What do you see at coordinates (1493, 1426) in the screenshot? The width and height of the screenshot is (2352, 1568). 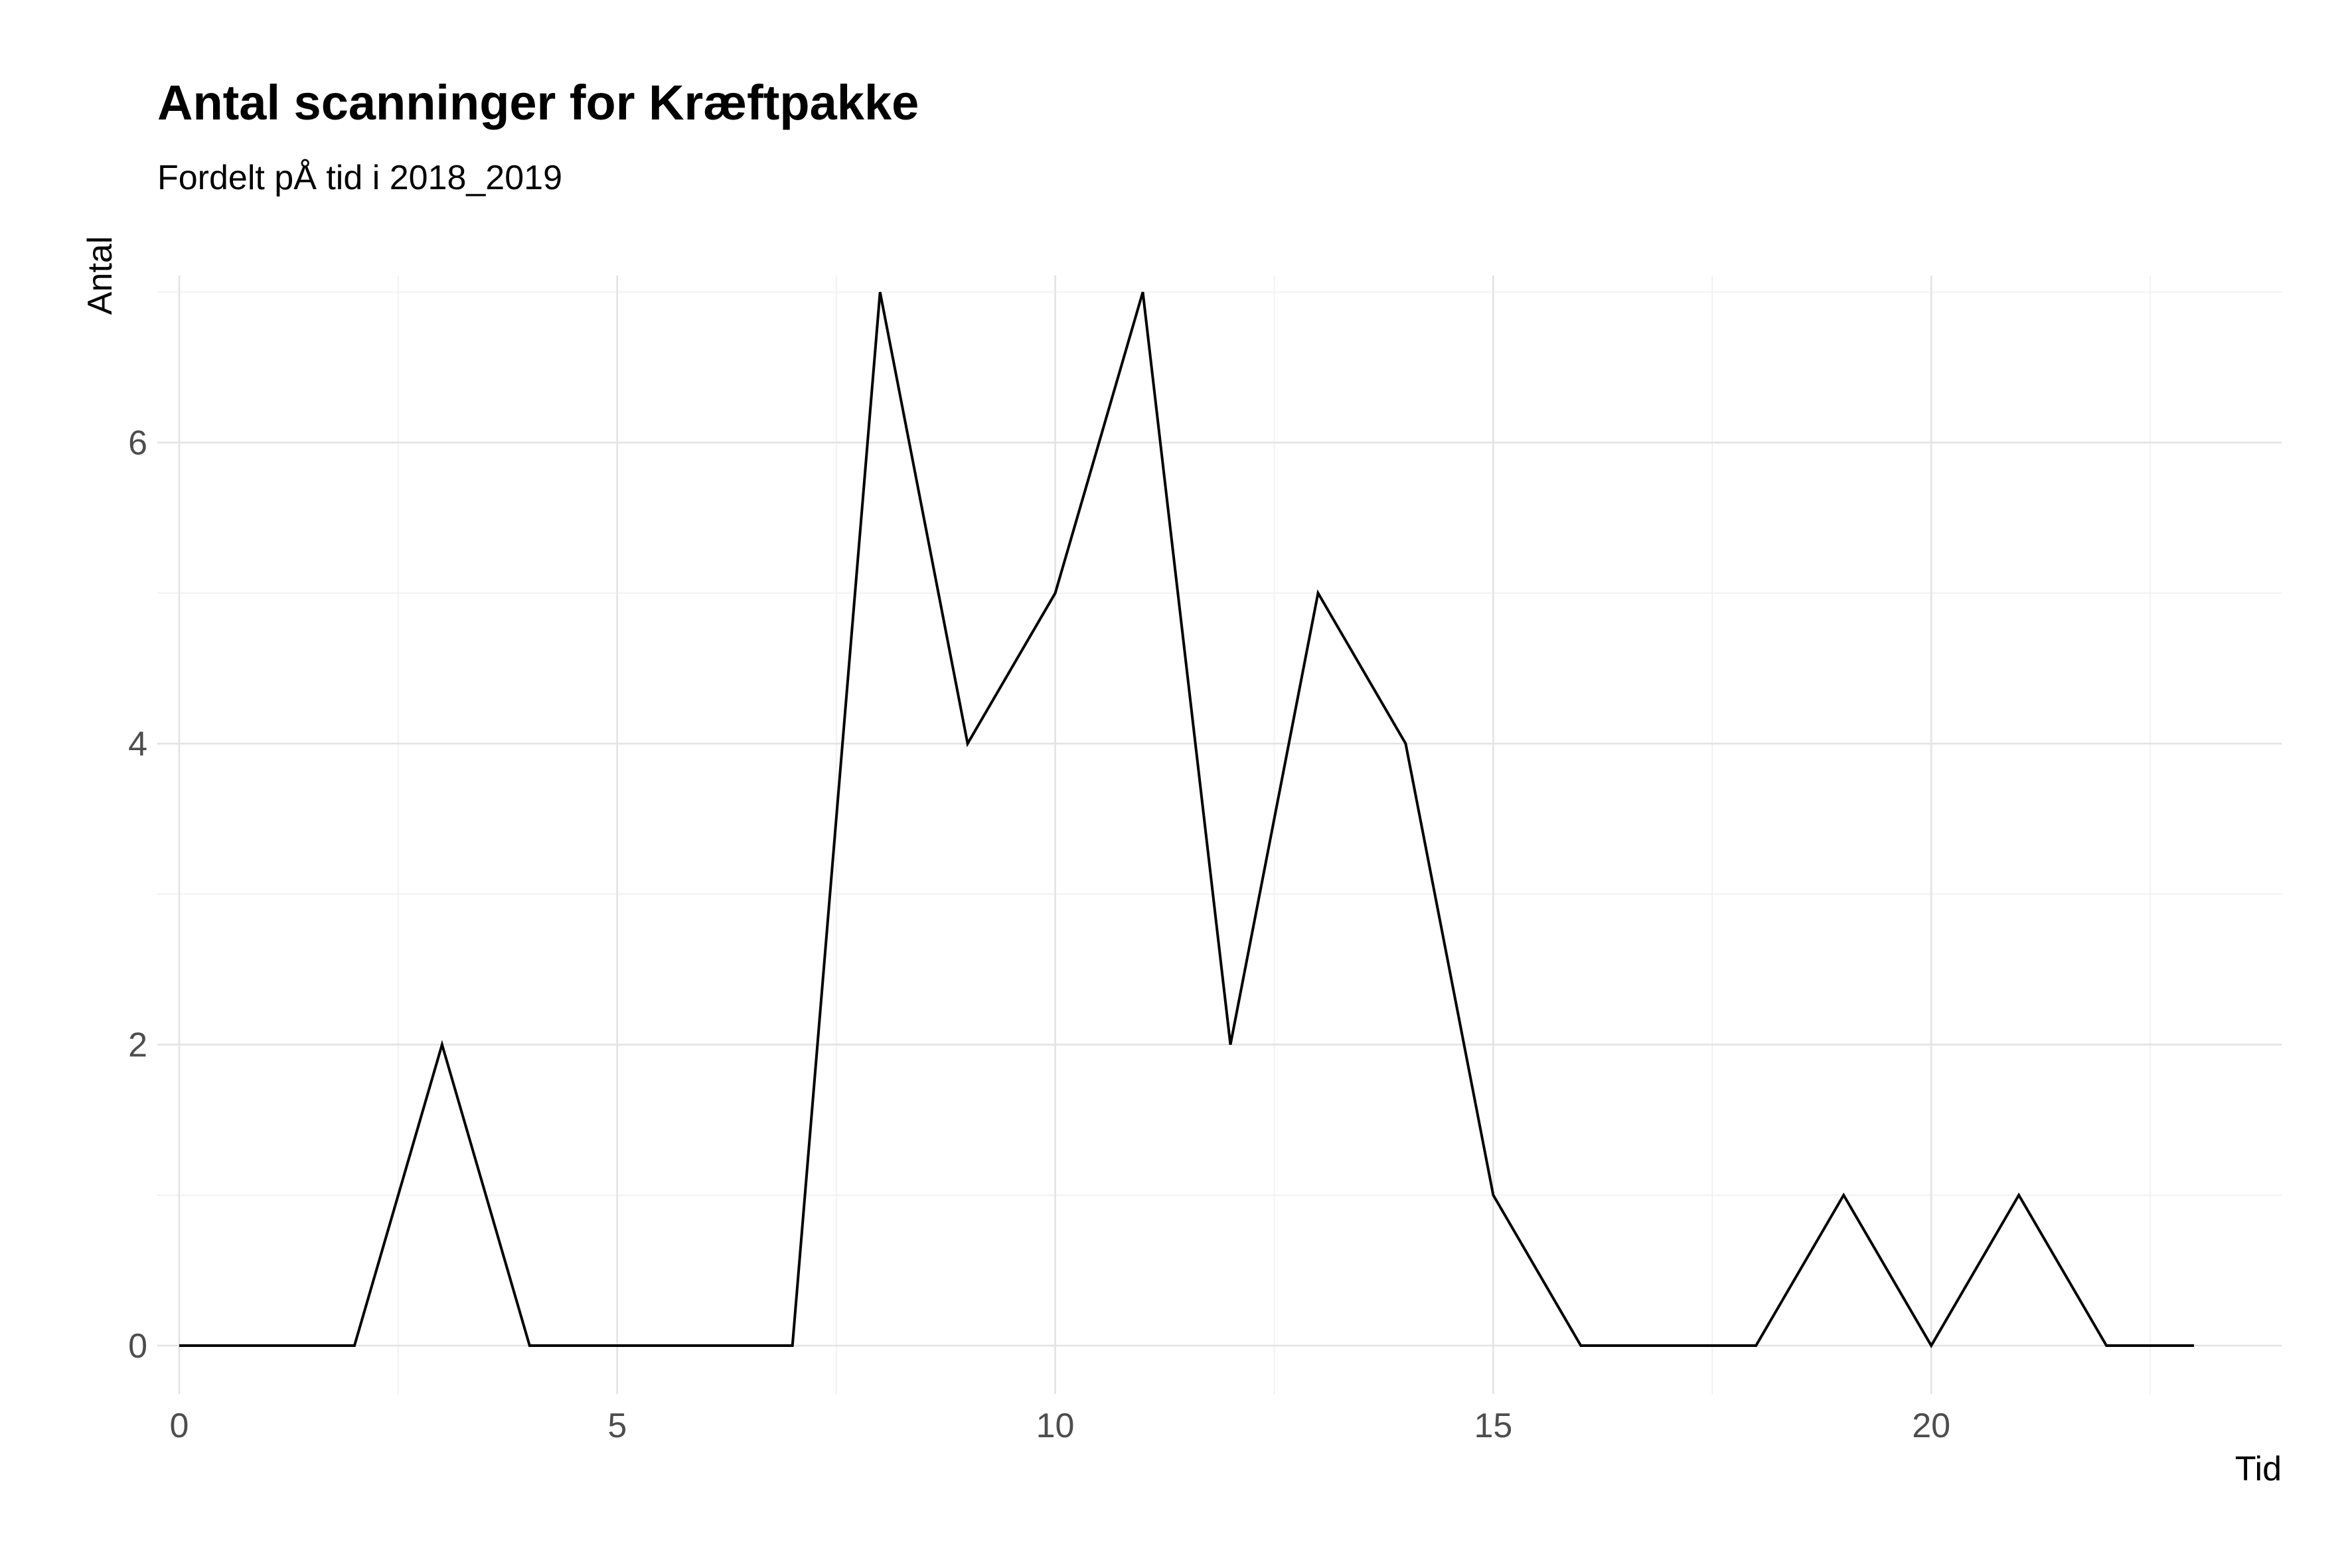 I see `x-tick-label: 15` at bounding box center [1493, 1426].